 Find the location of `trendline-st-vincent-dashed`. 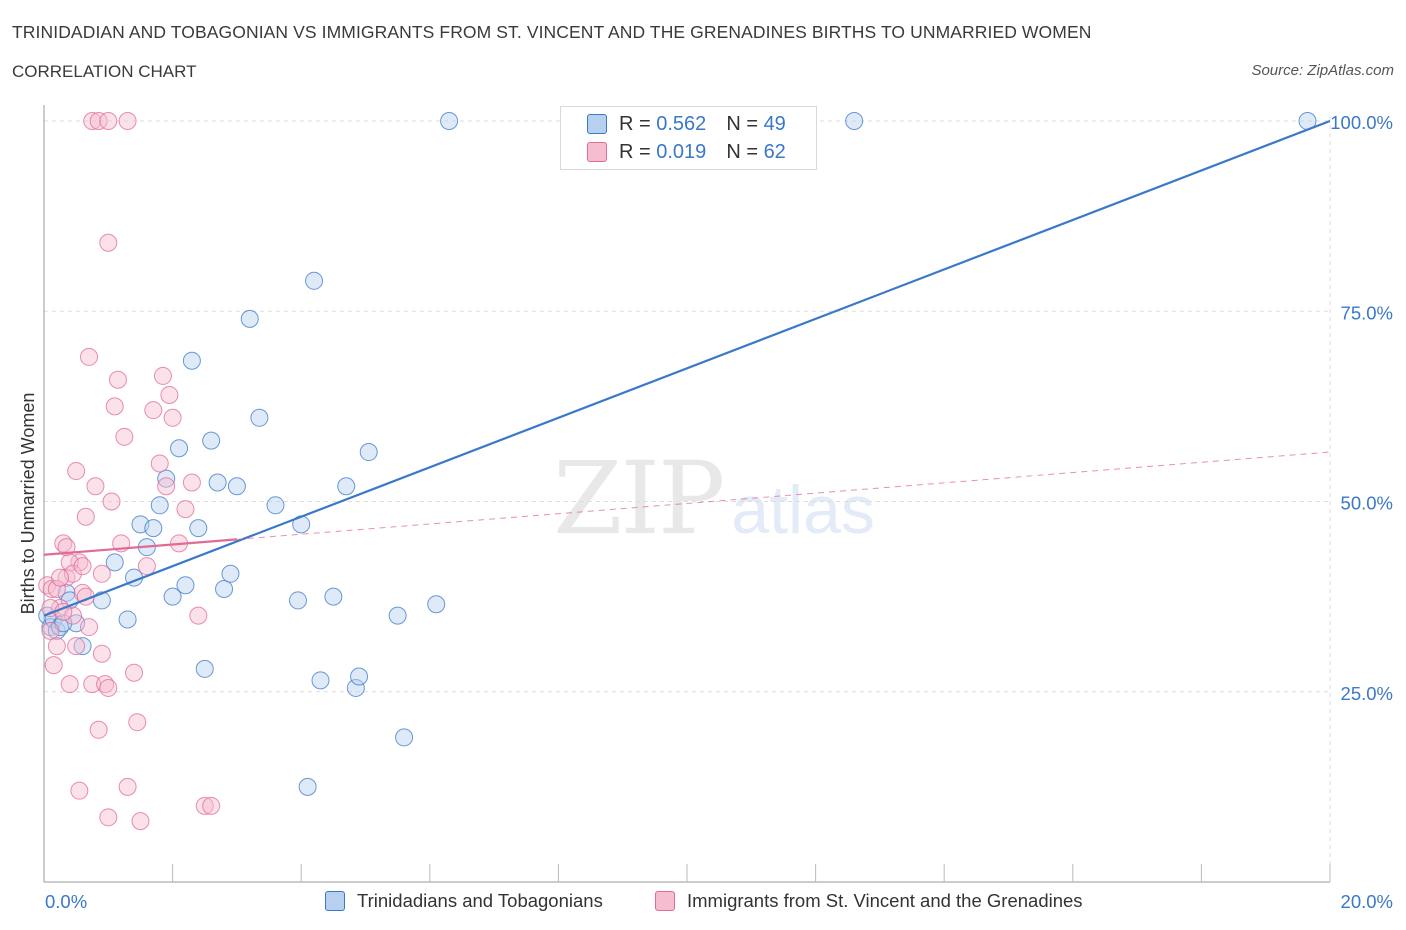

trendline-st-vincent-dashed is located at coordinates (783, 495).